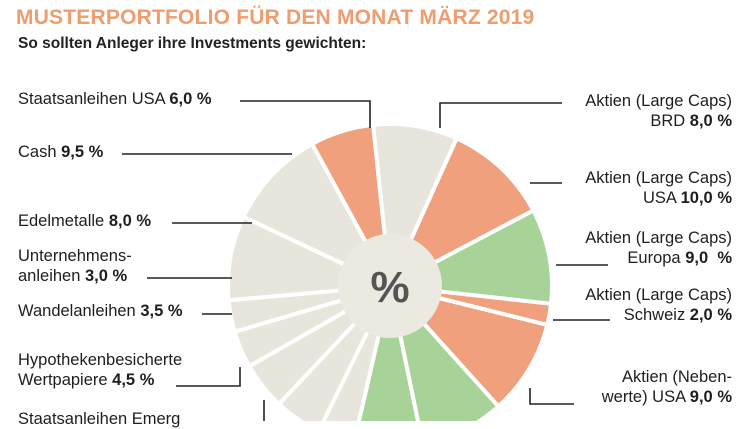  What do you see at coordinates (133, 380) in the screenshot?
I see `label-value: 4,5 %` at bounding box center [133, 380].